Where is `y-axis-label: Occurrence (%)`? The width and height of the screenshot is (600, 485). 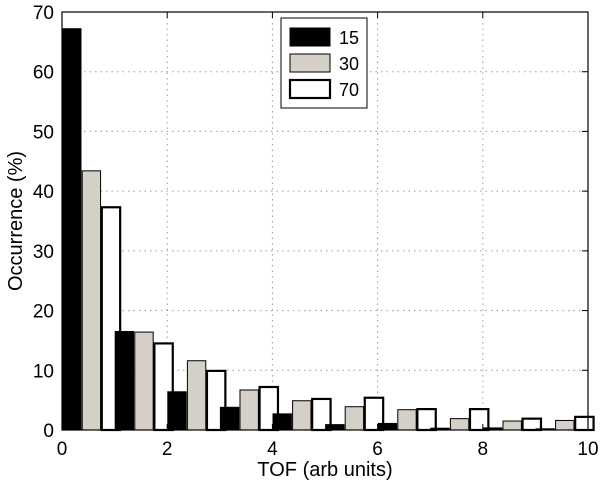 y-axis-label: Occurrence (%) is located at coordinates (16, 221).